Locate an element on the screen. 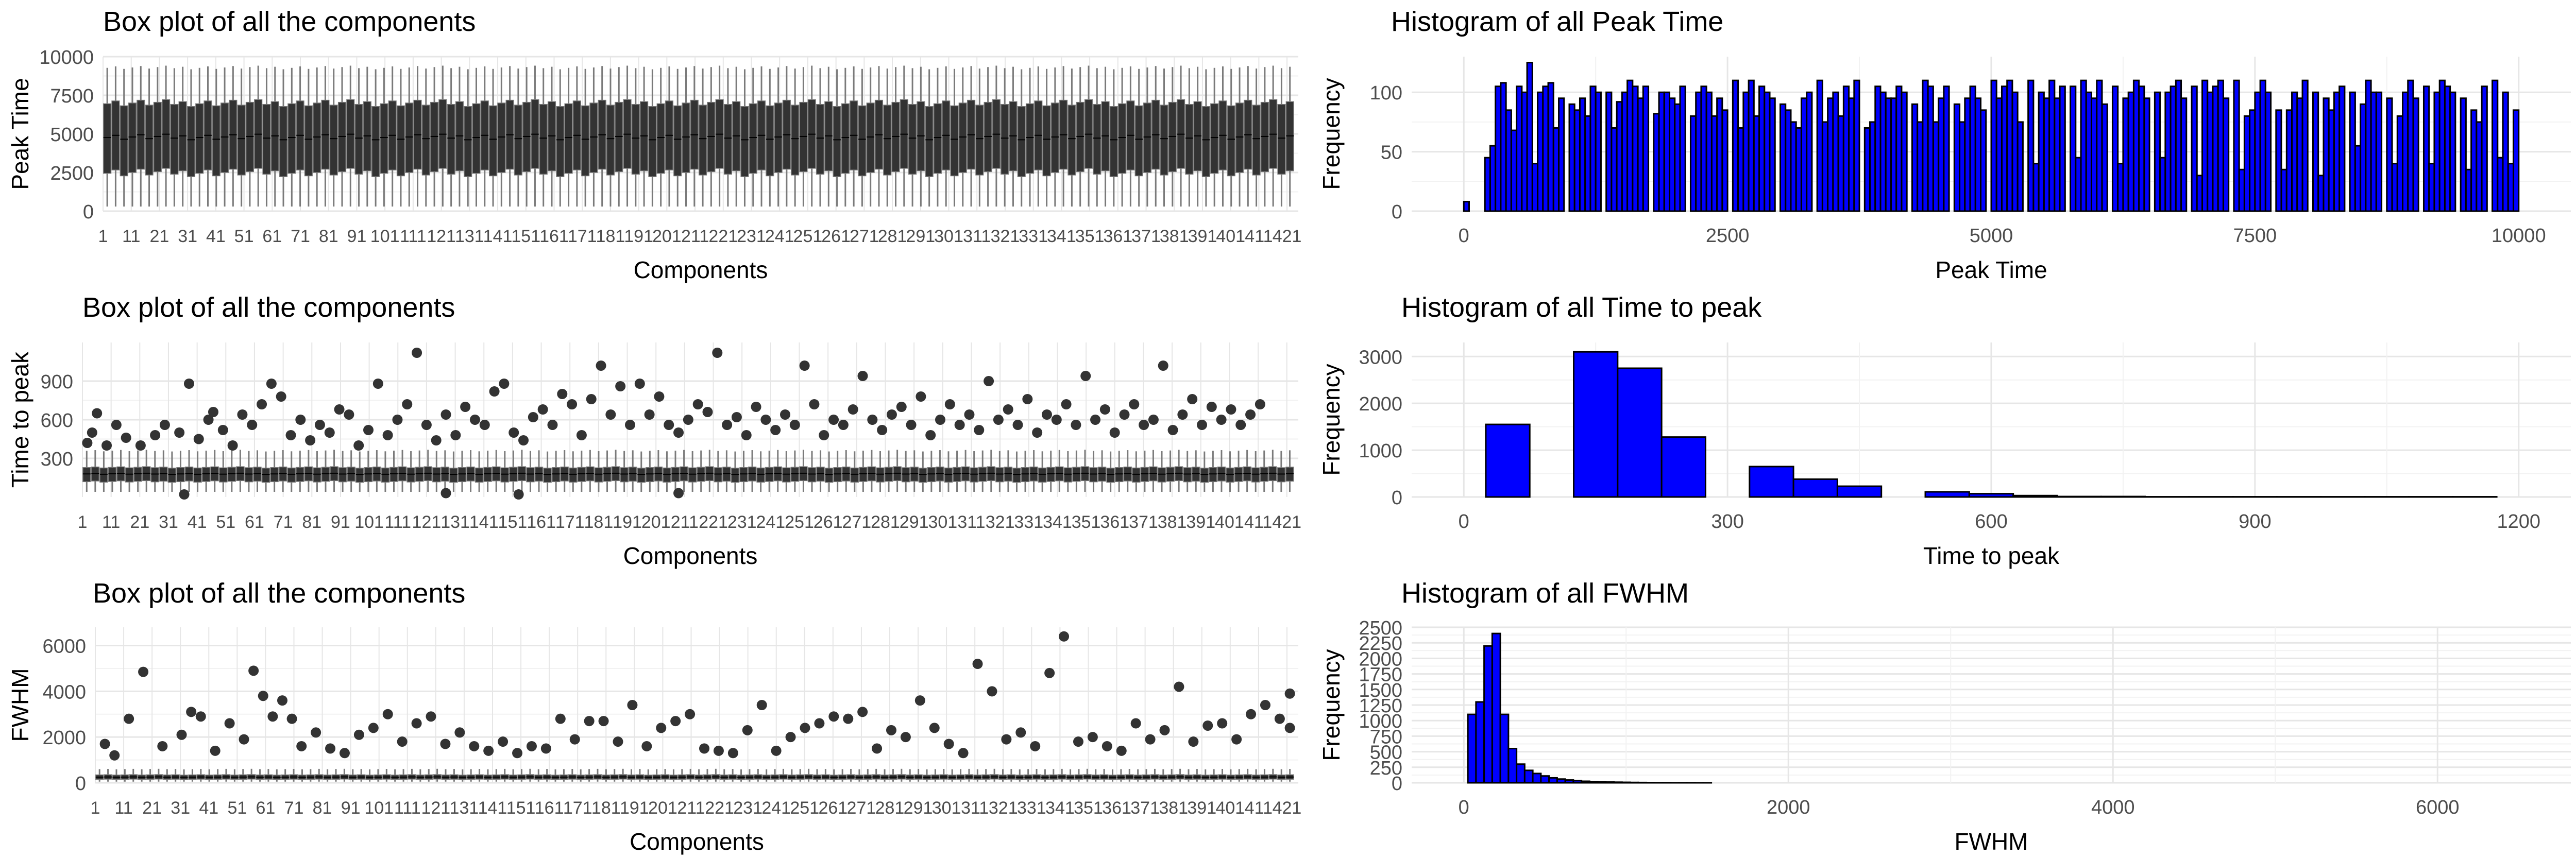 Image resolution: width=2576 pixels, height=858 pixels. x-tick-label: 121 is located at coordinates (441, 236).